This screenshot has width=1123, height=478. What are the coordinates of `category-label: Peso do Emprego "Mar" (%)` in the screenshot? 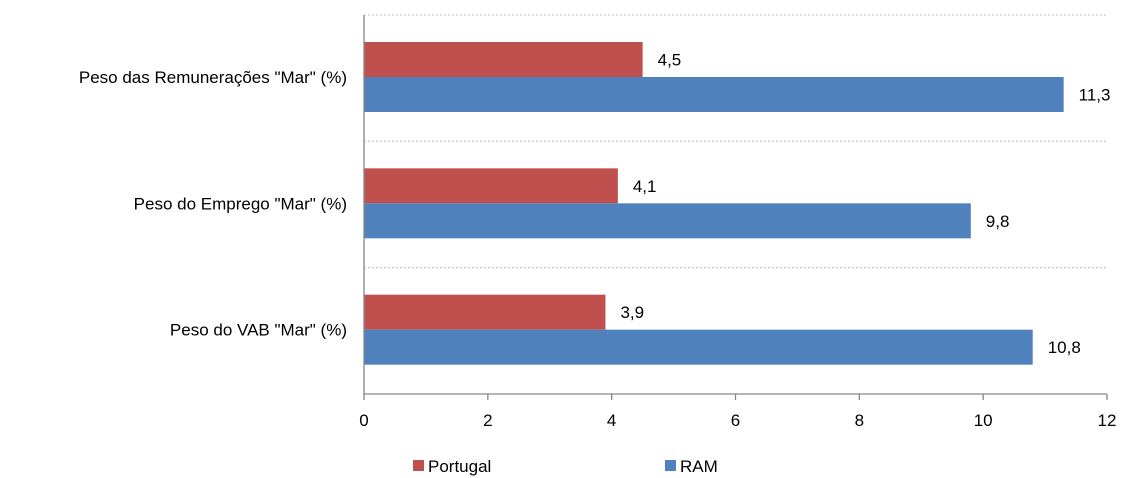 It's located at (240, 203).